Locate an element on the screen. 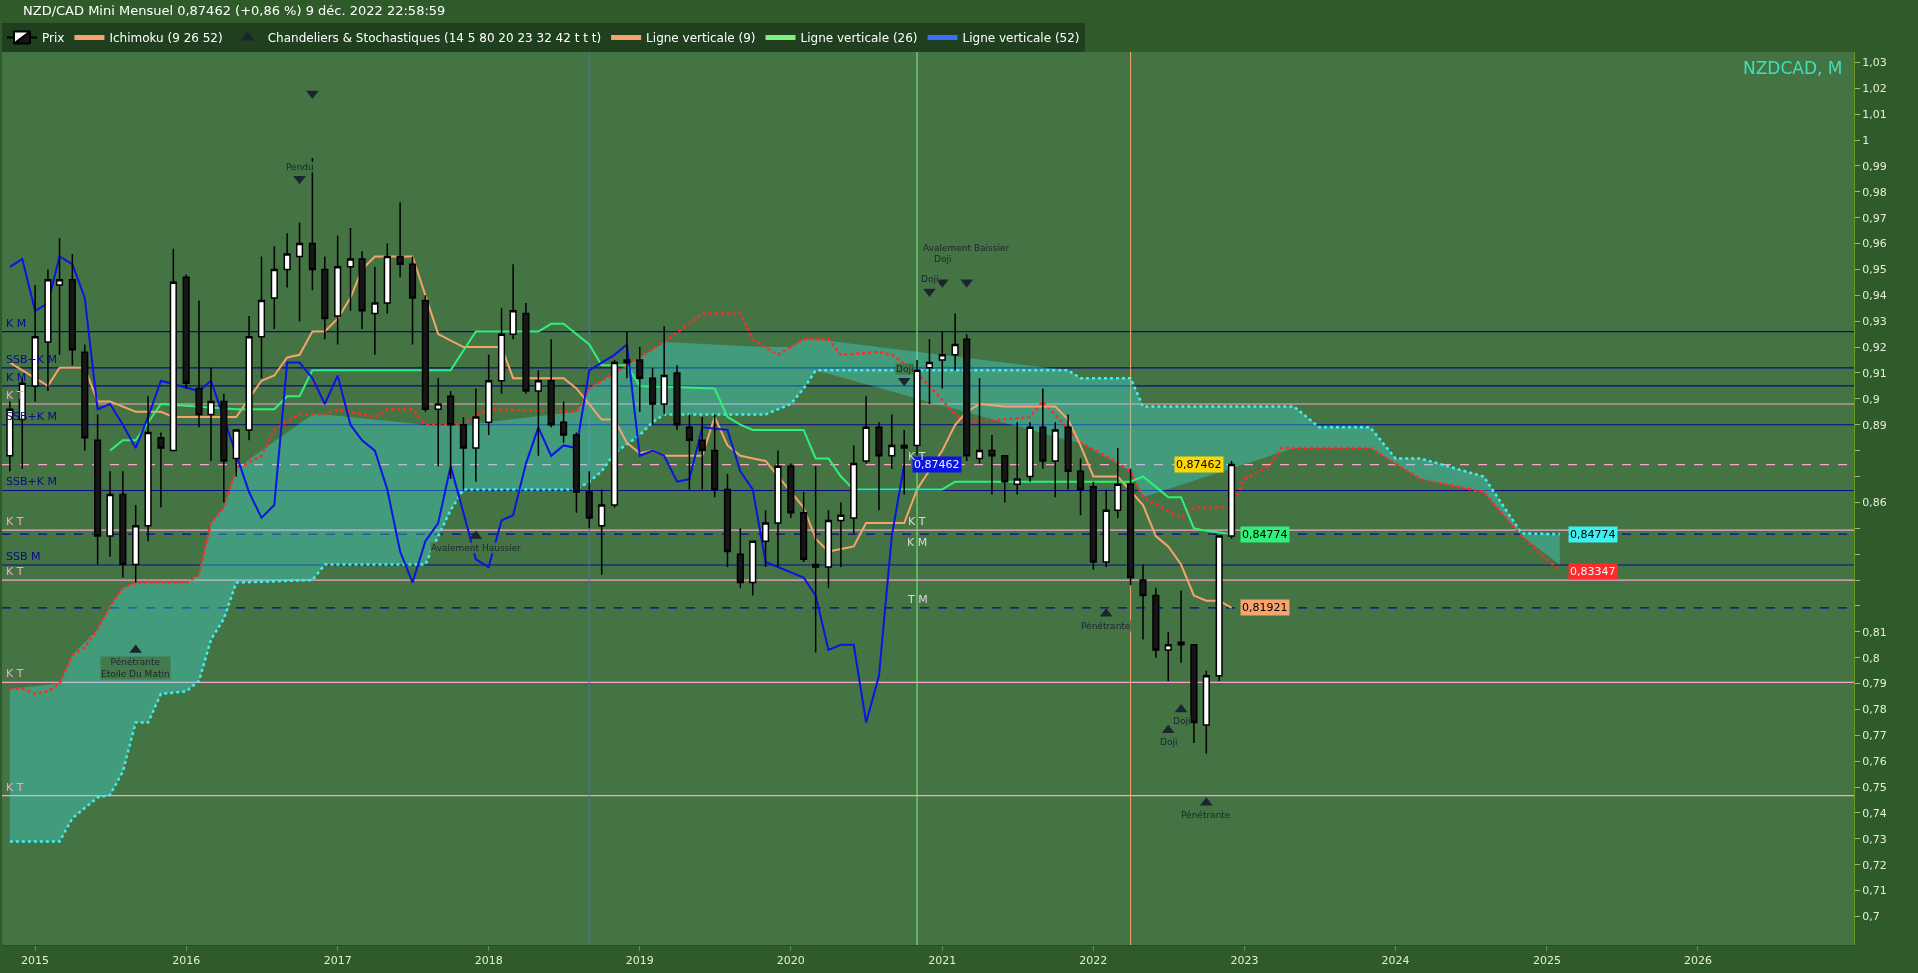 The height and width of the screenshot is (973, 1918). annotation: K M is located at coordinates (917, 542).